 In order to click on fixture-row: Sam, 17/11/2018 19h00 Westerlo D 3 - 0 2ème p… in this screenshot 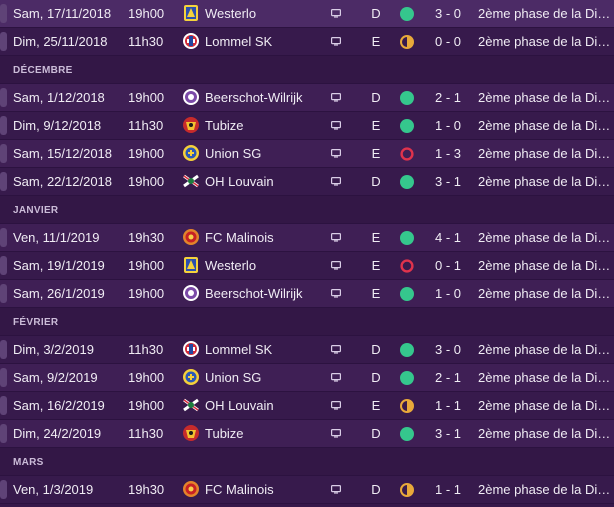, I will do `click(307, 14)`.